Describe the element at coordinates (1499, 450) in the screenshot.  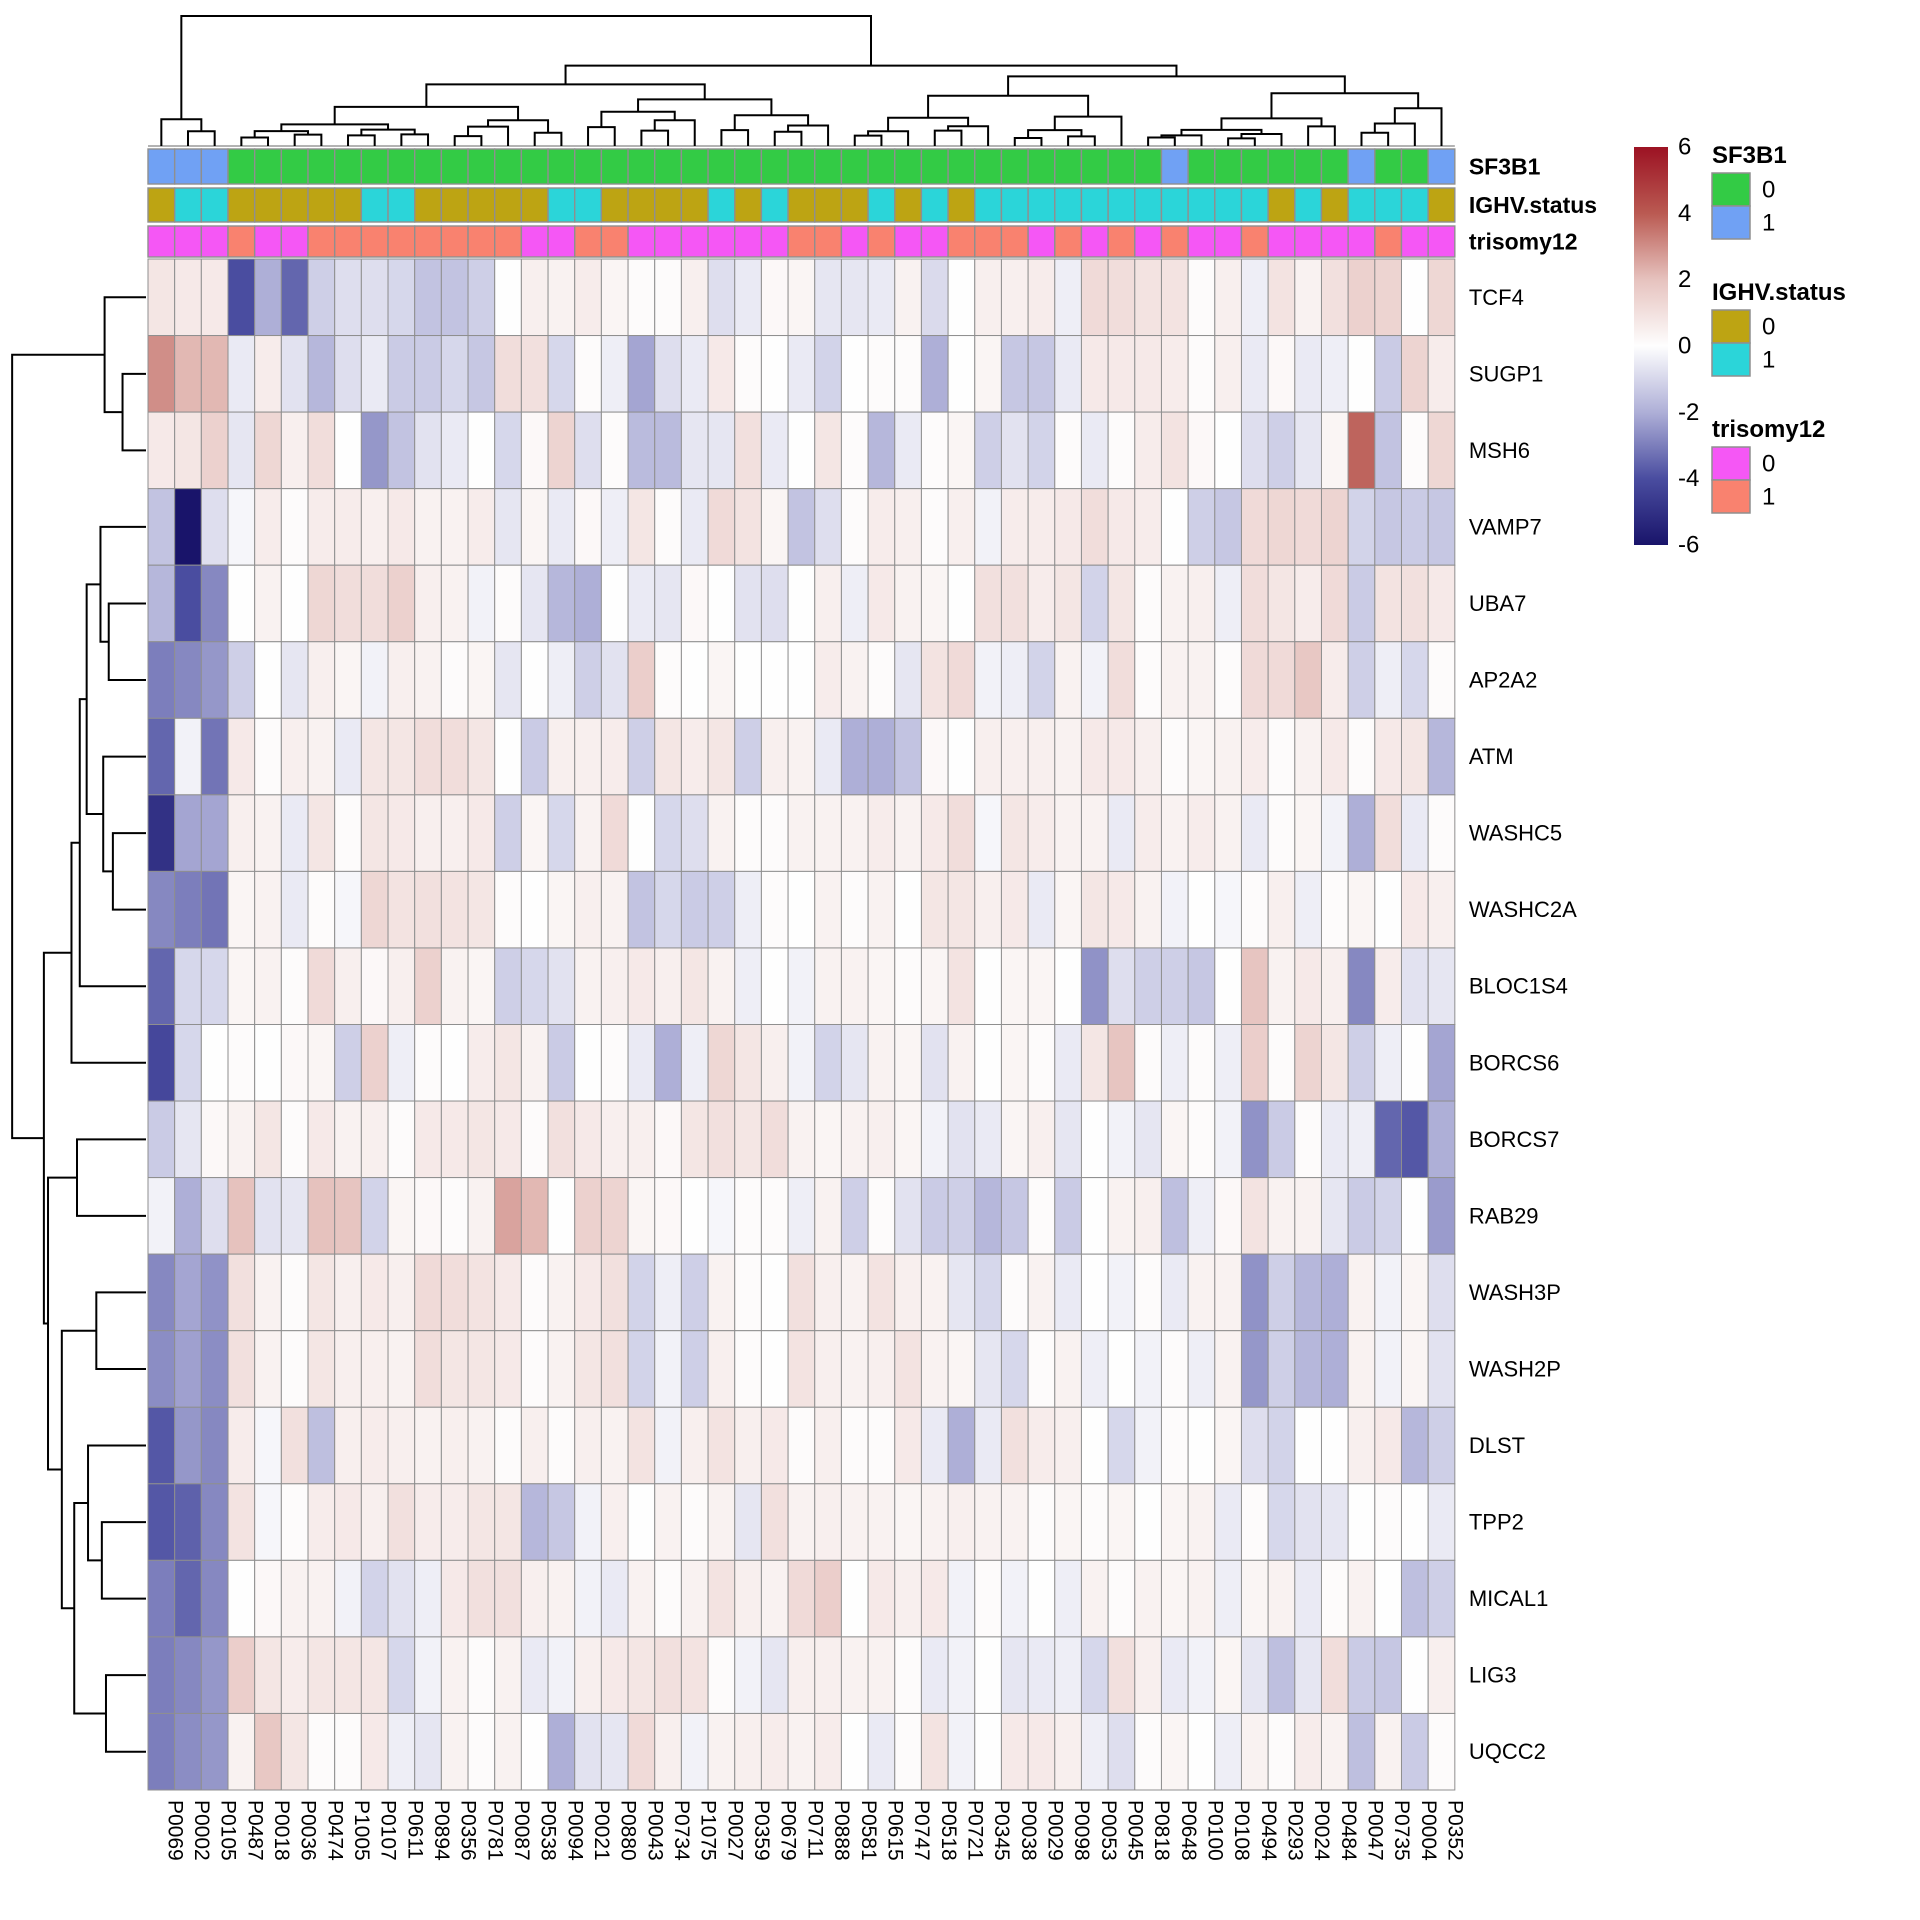
I see `row-label: MSH6` at that location.